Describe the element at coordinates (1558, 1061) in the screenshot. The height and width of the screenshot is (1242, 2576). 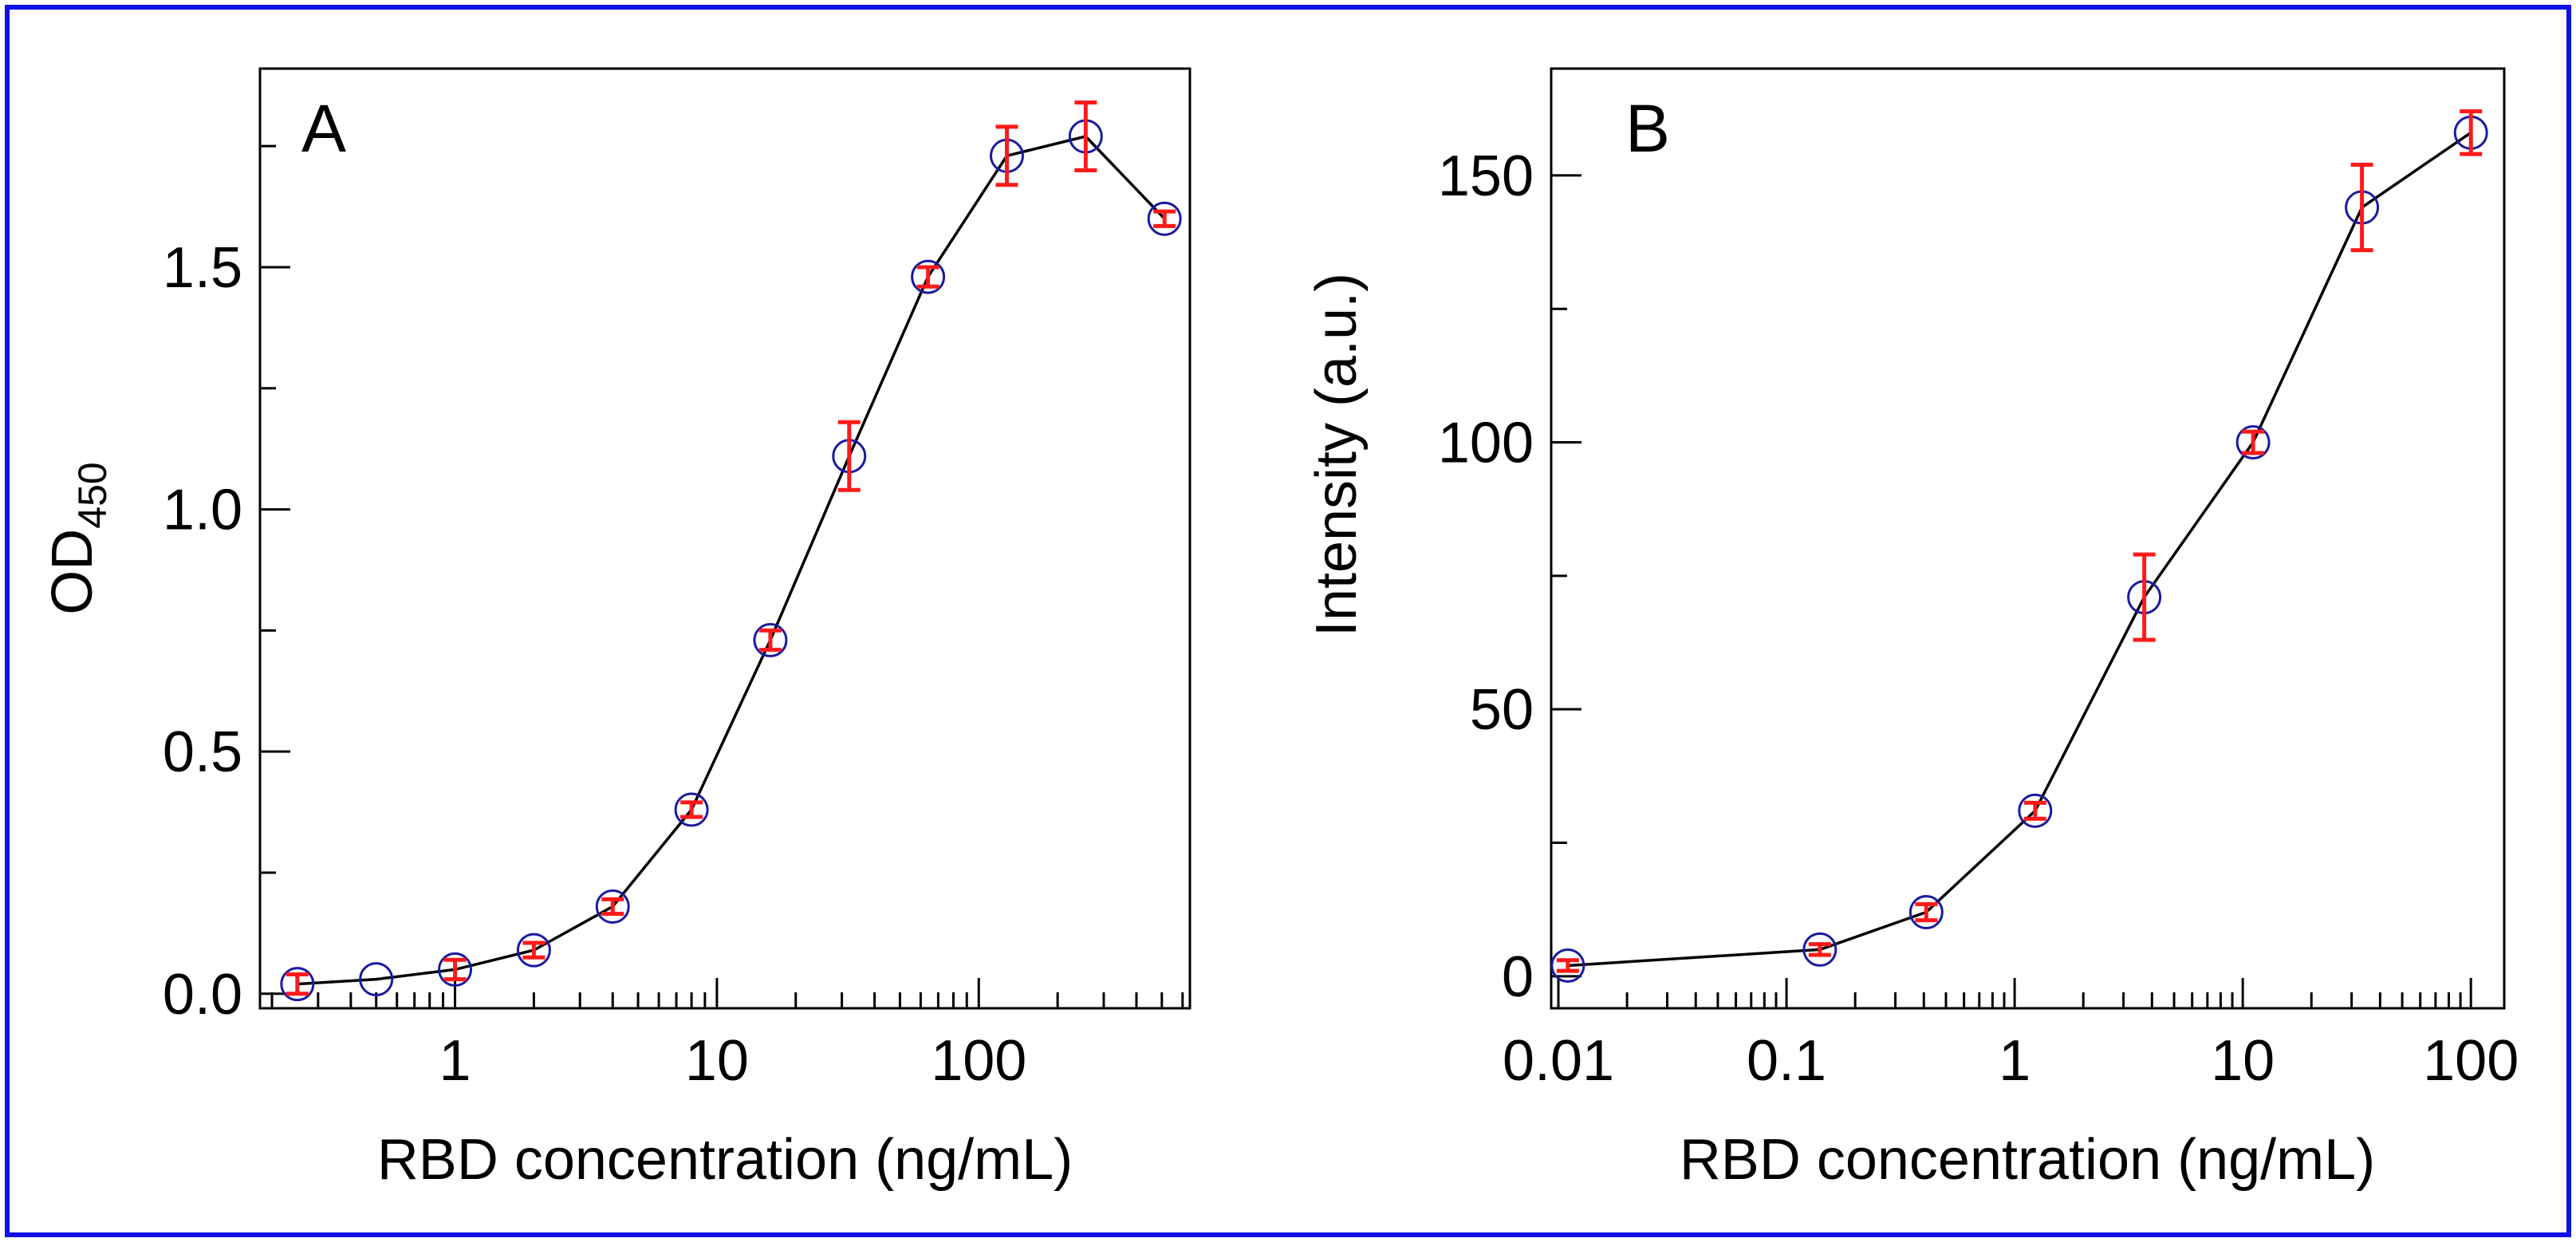
I see `panel-b-x-tick-label: 0.01` at that location.